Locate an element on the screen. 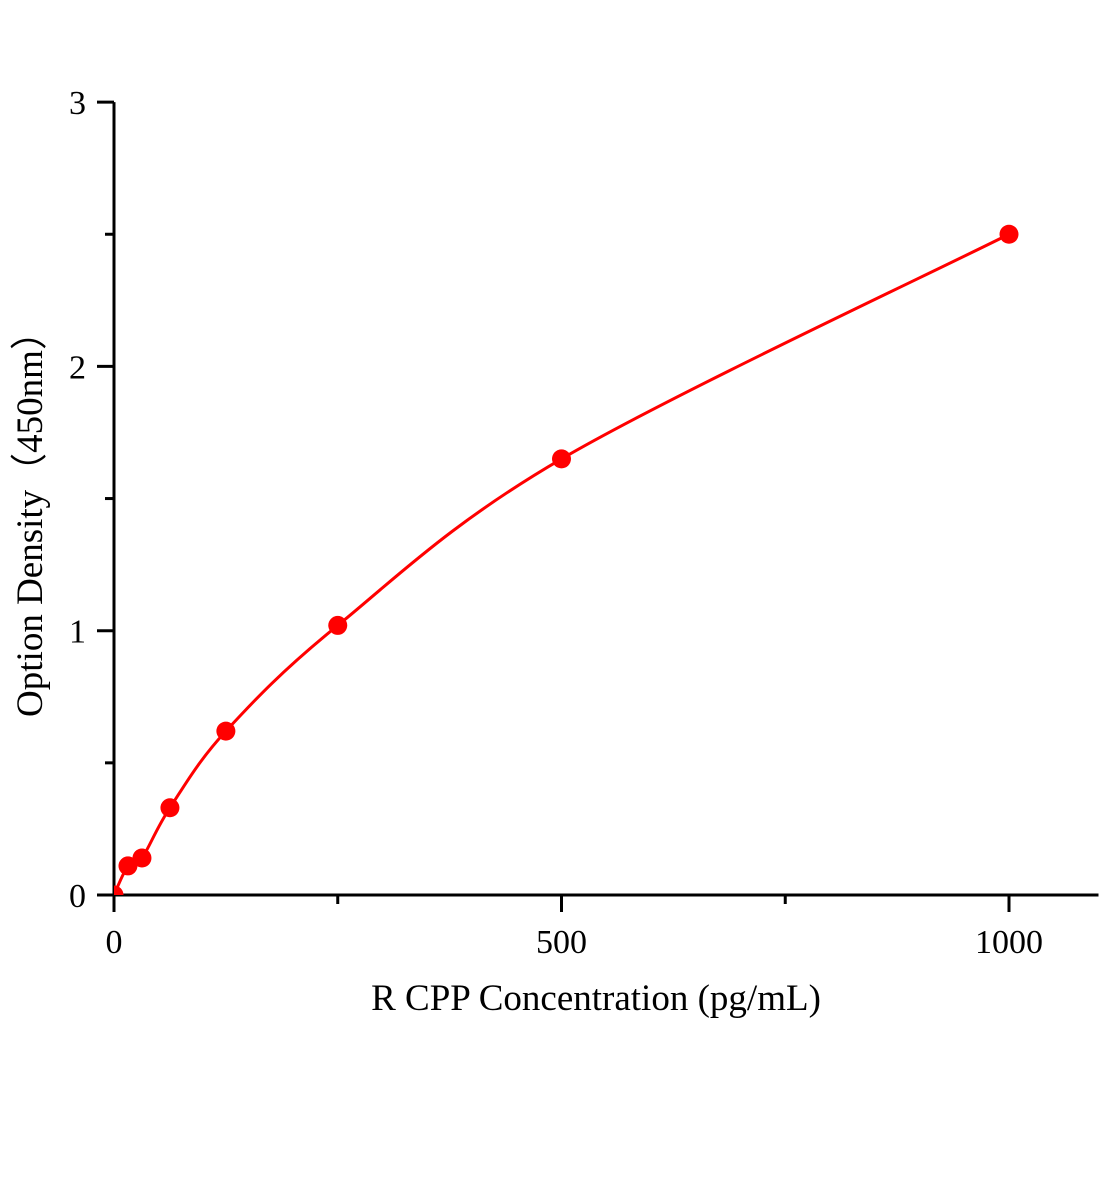 This screenshot has width=1104, height=1200. y-axis-title: Option Density（450nm） is located at coordinates (30, 515).